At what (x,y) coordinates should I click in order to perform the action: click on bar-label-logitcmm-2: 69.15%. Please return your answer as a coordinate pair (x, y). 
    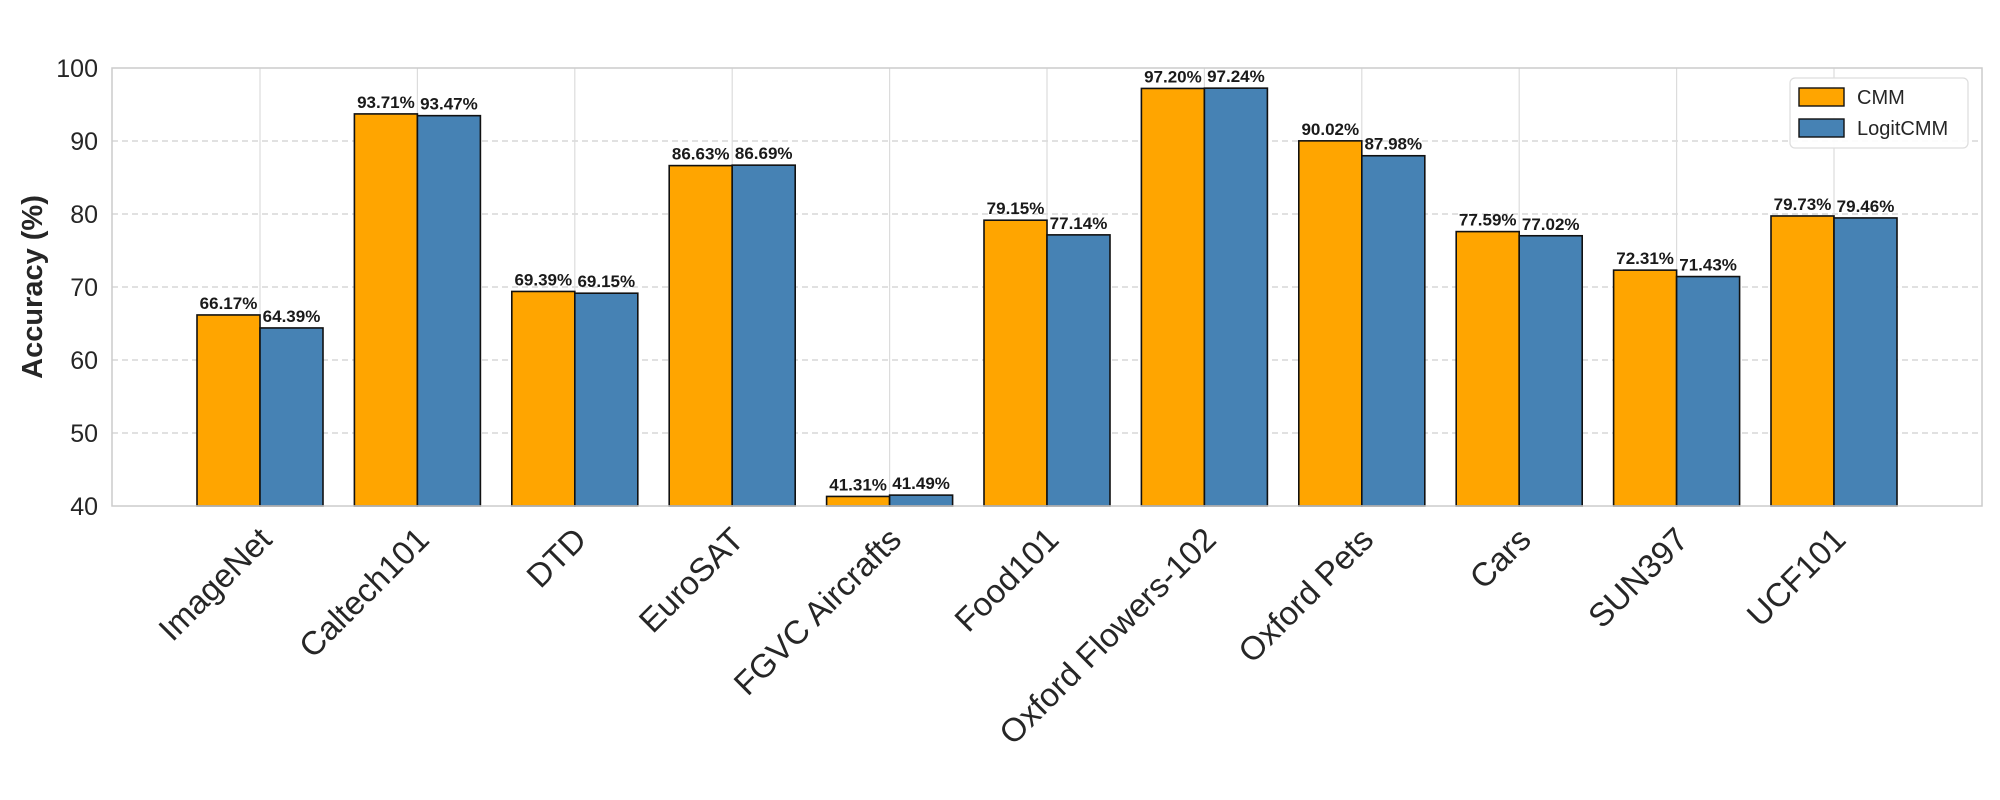
    Looking at the image, I should click on (606, 281).